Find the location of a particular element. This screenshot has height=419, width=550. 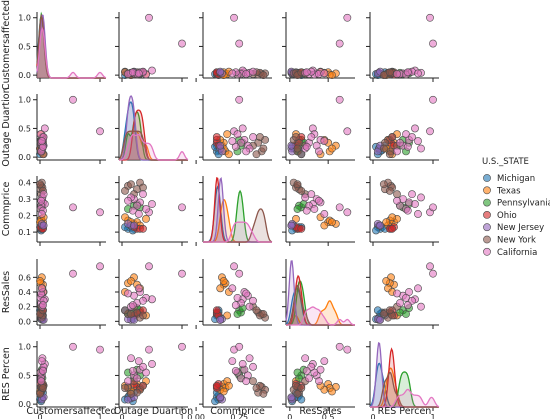

legend-label: New Jersey is located at coordinates (520, 228).